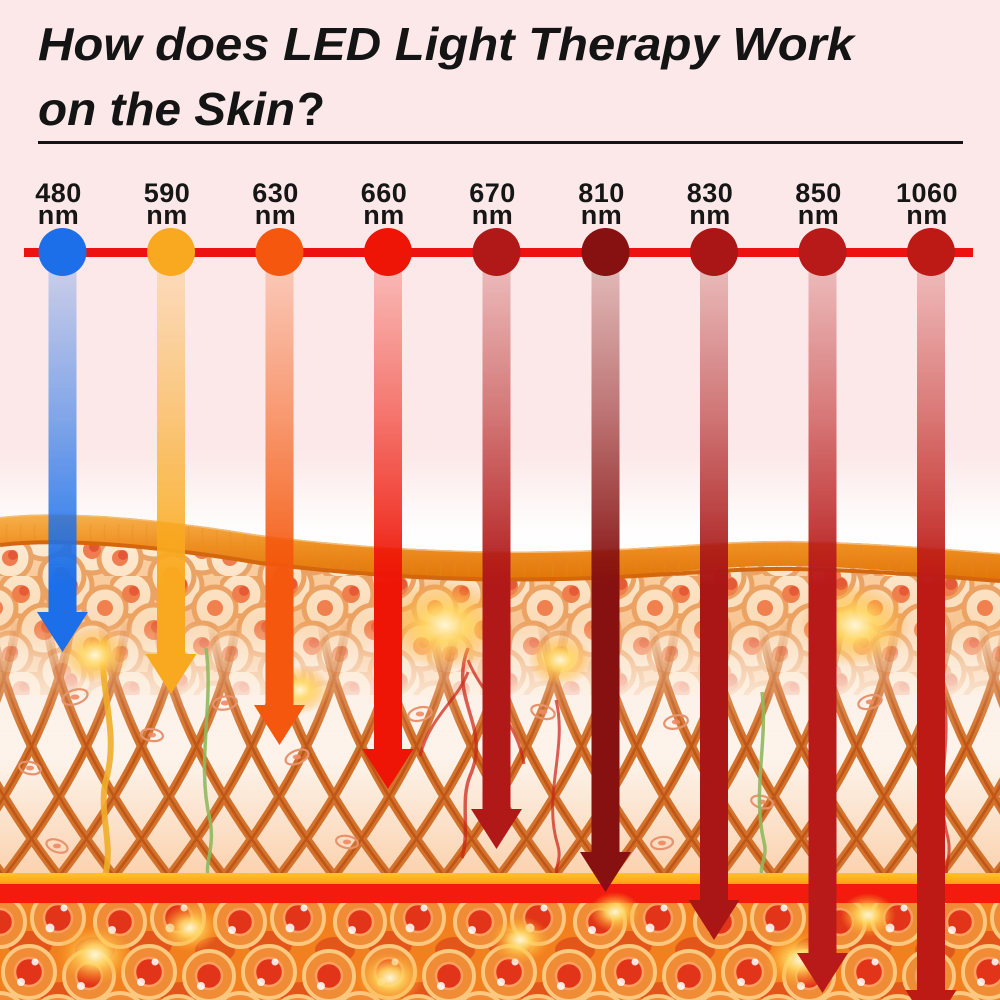 Image resolution: width=1000 pixels, height=1000 pixels. Describe the element at coordinates (447, 44) in the screenshot. I see `svg-text:How does LED Light Therapy Wor: How does LED Light Therapy Work` at that location.